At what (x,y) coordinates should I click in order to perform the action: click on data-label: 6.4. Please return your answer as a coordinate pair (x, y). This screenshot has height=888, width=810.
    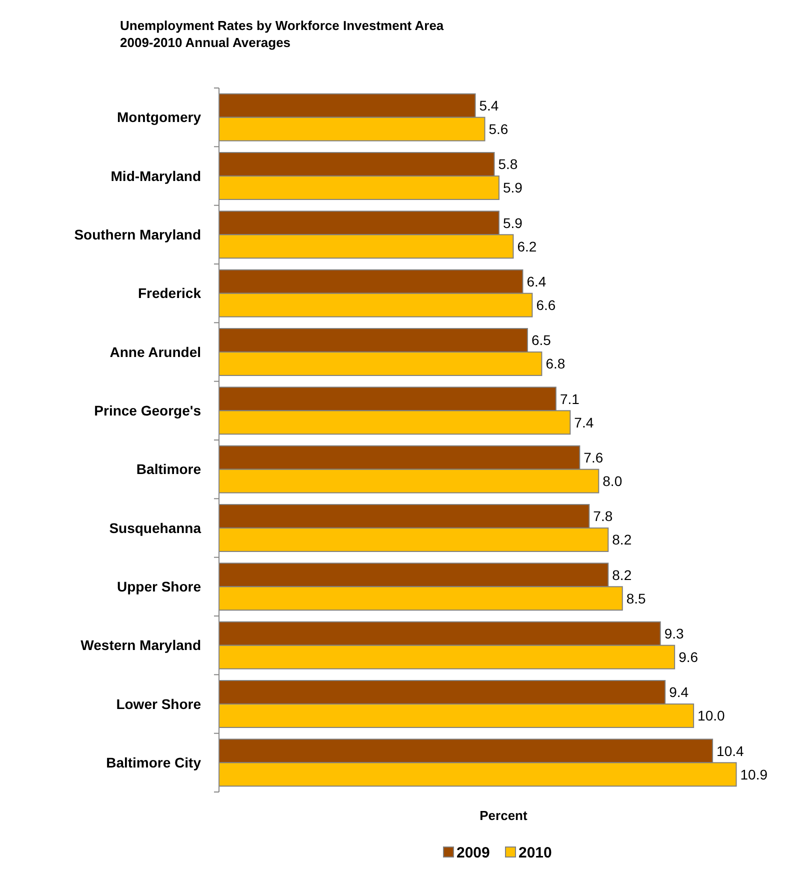
    Looking at the image, I should click on (536, 282).